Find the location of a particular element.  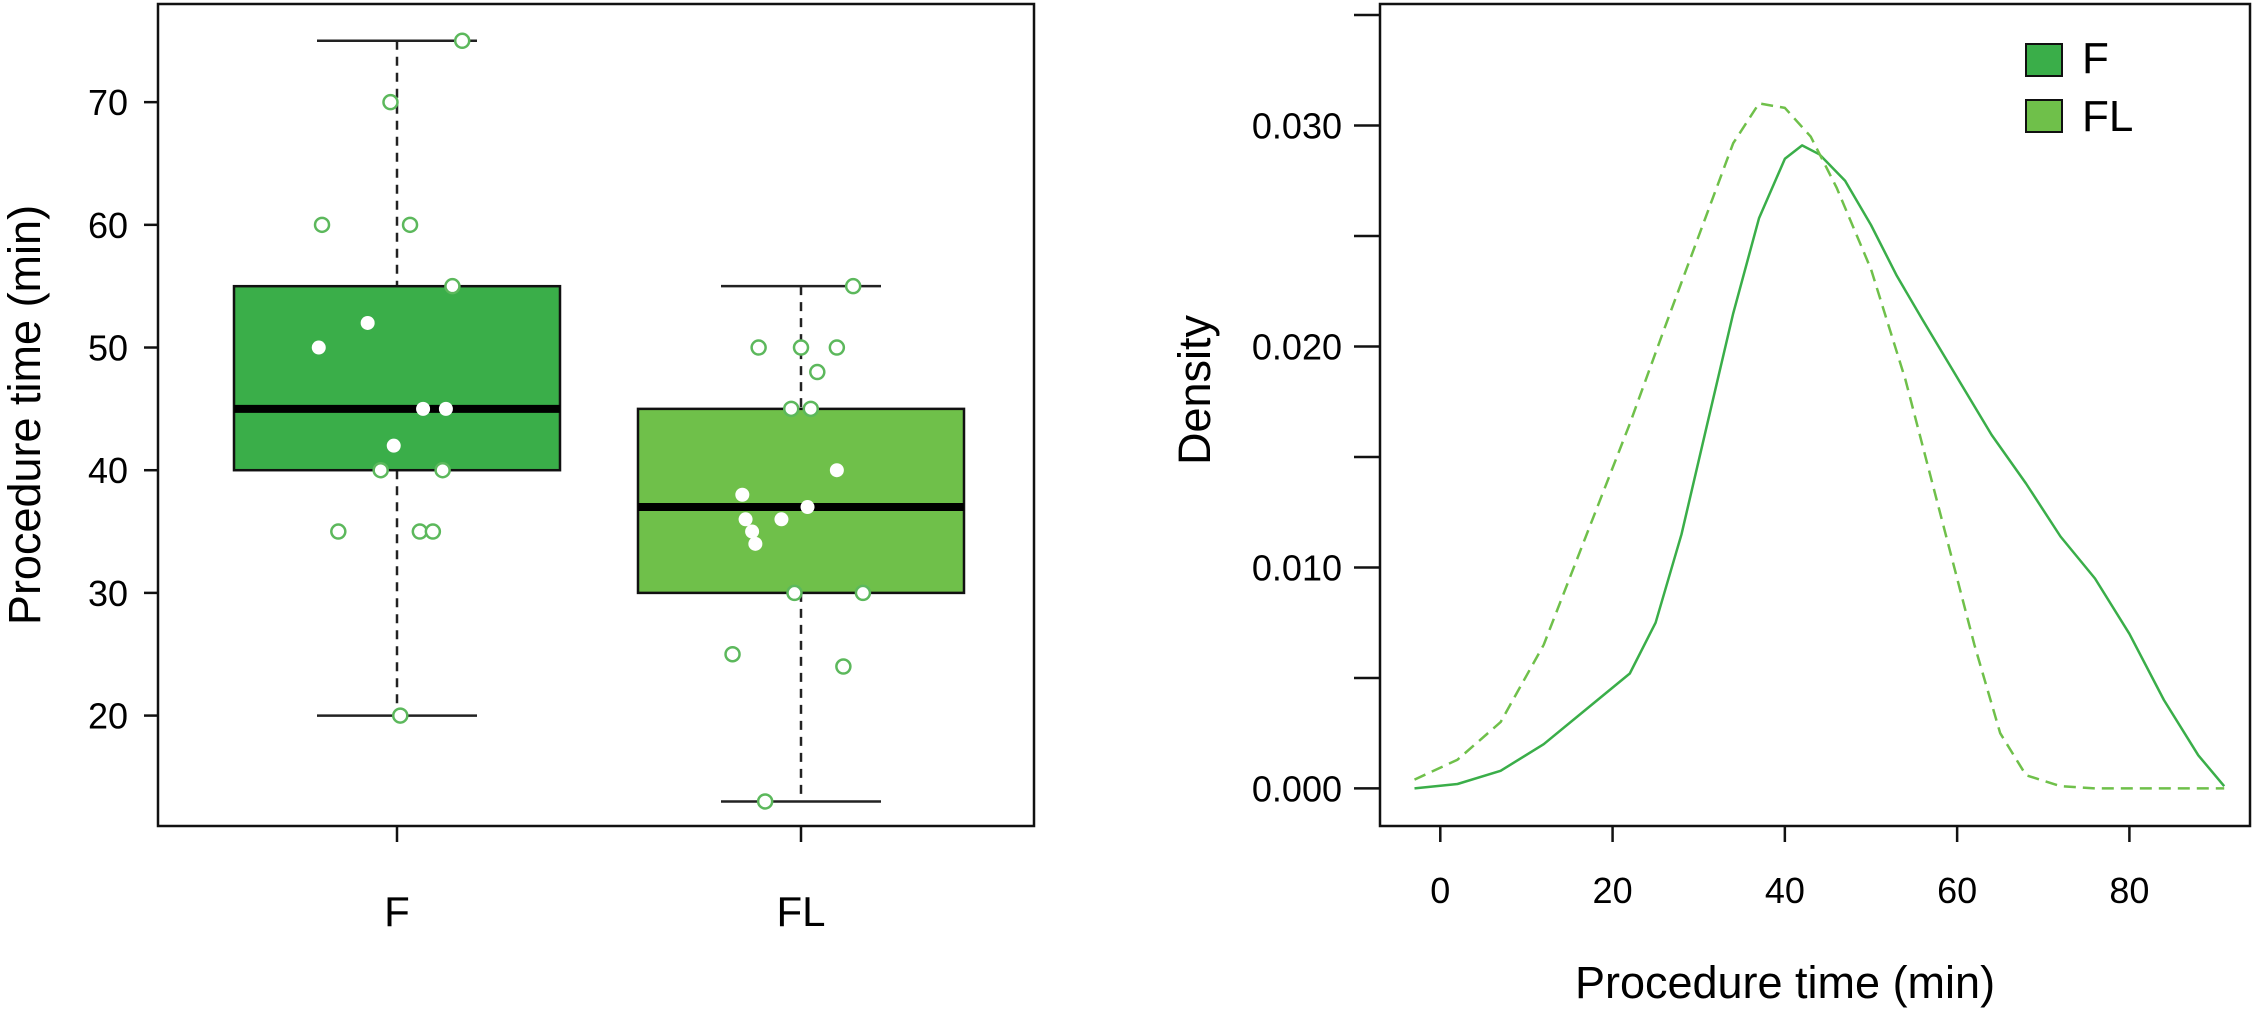

density-y-axis-title: Density is located at coordinates (1194, 389).